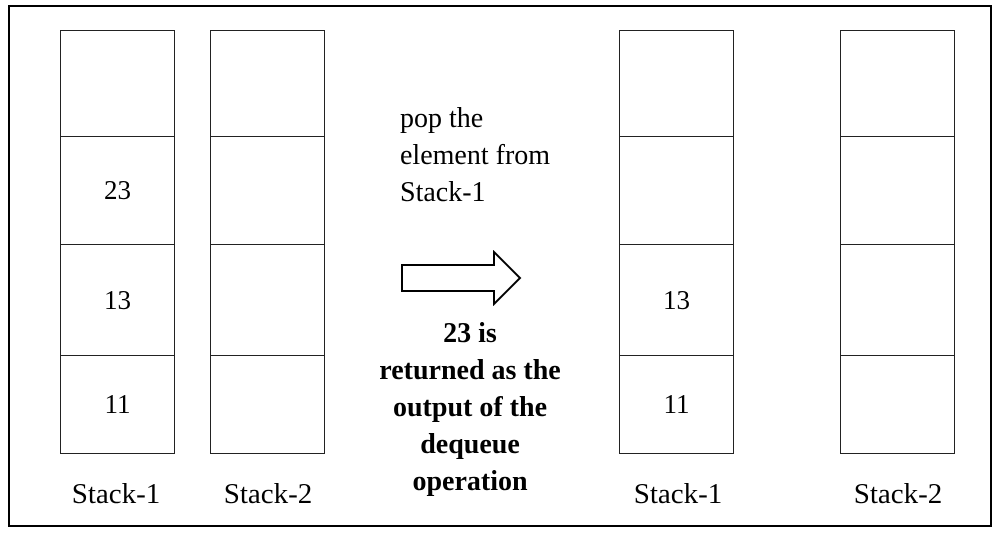 The width and height of the screenshot is (1001, 534). Describe the element at coordinates (470, 370) in the screenshot. I see `result-line: returned as the` at that location.